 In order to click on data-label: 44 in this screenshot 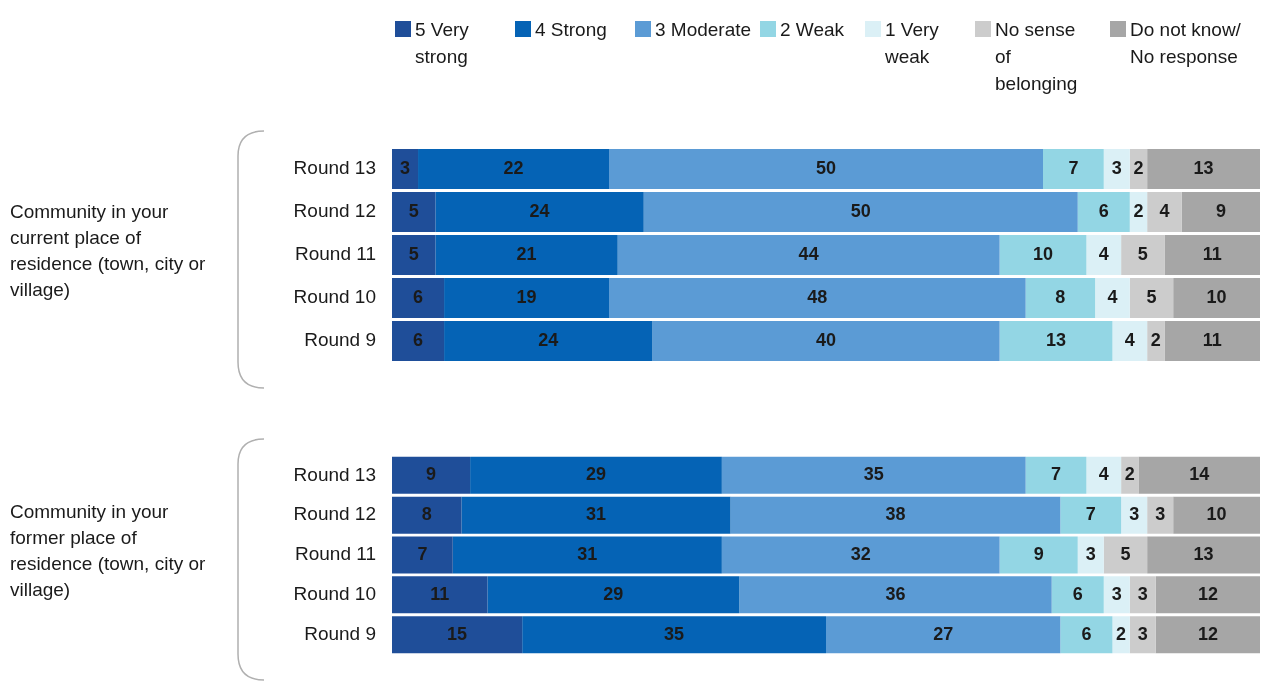, I will do `click(808, 253)`.